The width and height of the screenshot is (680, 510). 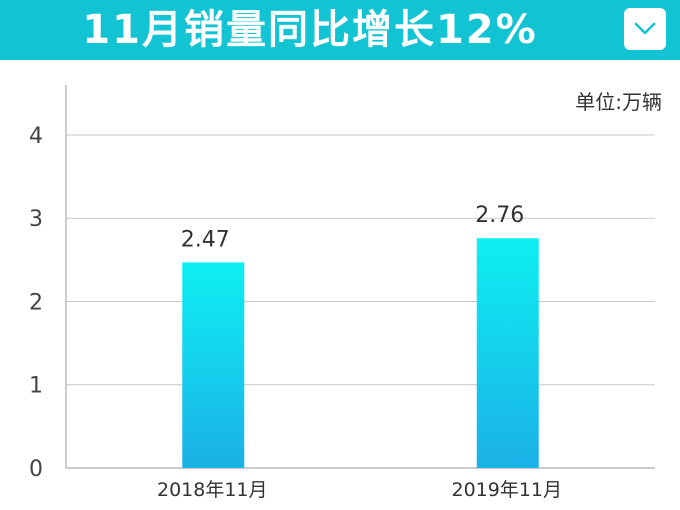 I want to click on y-tick-label: 1, so click(x=36, y=386).